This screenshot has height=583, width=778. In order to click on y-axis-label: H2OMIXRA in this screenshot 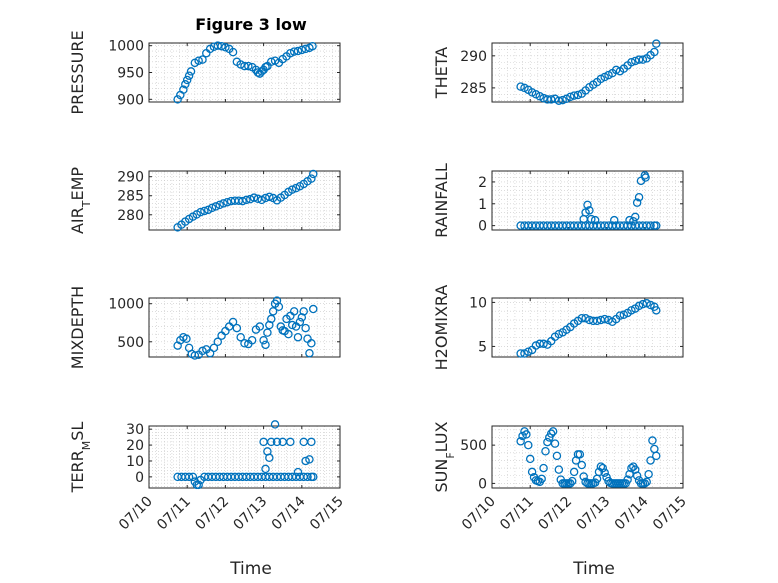, I will do `click(441, 328)`.